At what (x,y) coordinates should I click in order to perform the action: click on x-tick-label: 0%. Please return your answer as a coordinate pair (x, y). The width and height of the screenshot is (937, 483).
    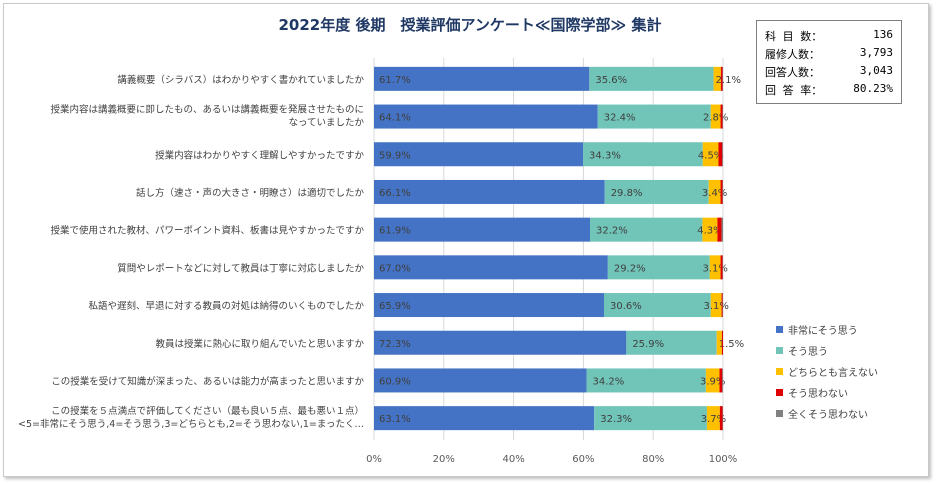
    Looking at the image, I should click on (374, 459).